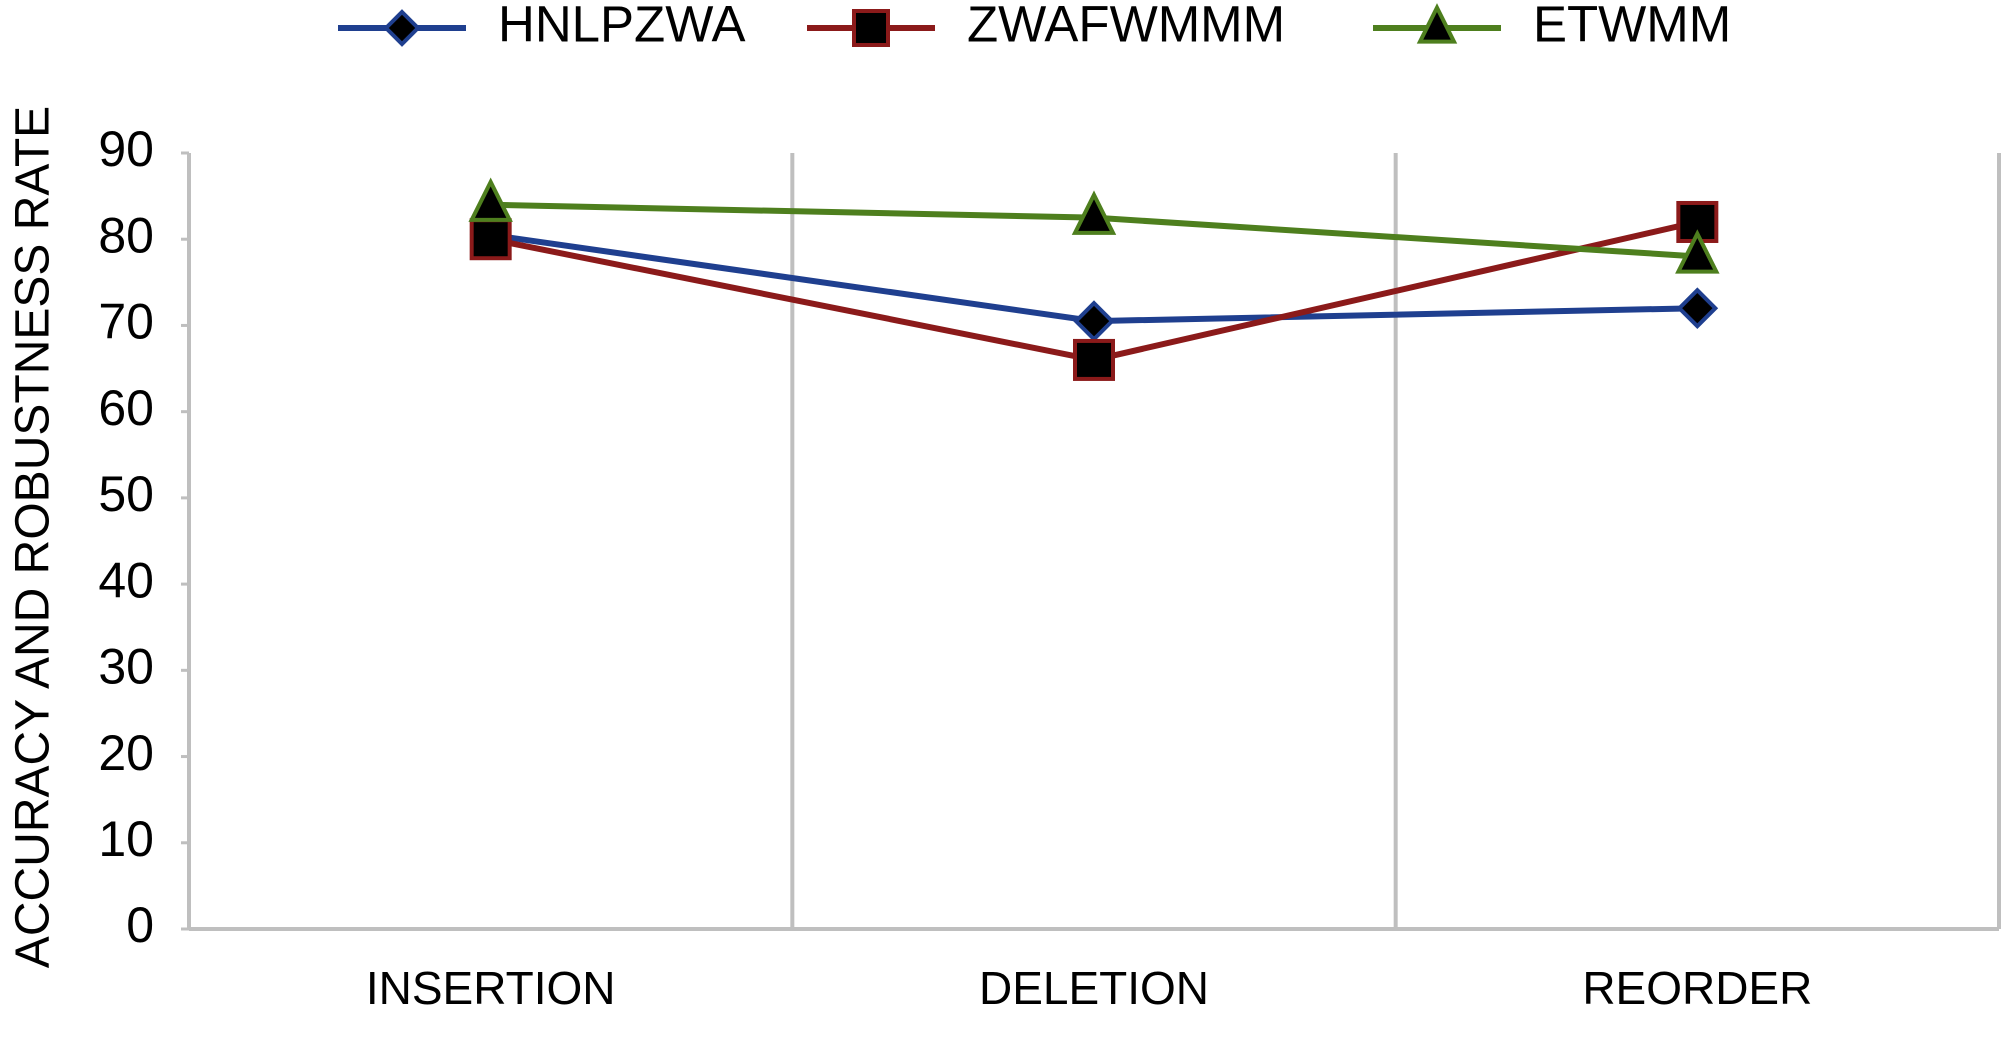 This screenshot has width=2003, height=1050. What do you see at coordinates (126, 753) in the screenshot?
I see `y-tick-label: 20` at bounding box center [126, 753].